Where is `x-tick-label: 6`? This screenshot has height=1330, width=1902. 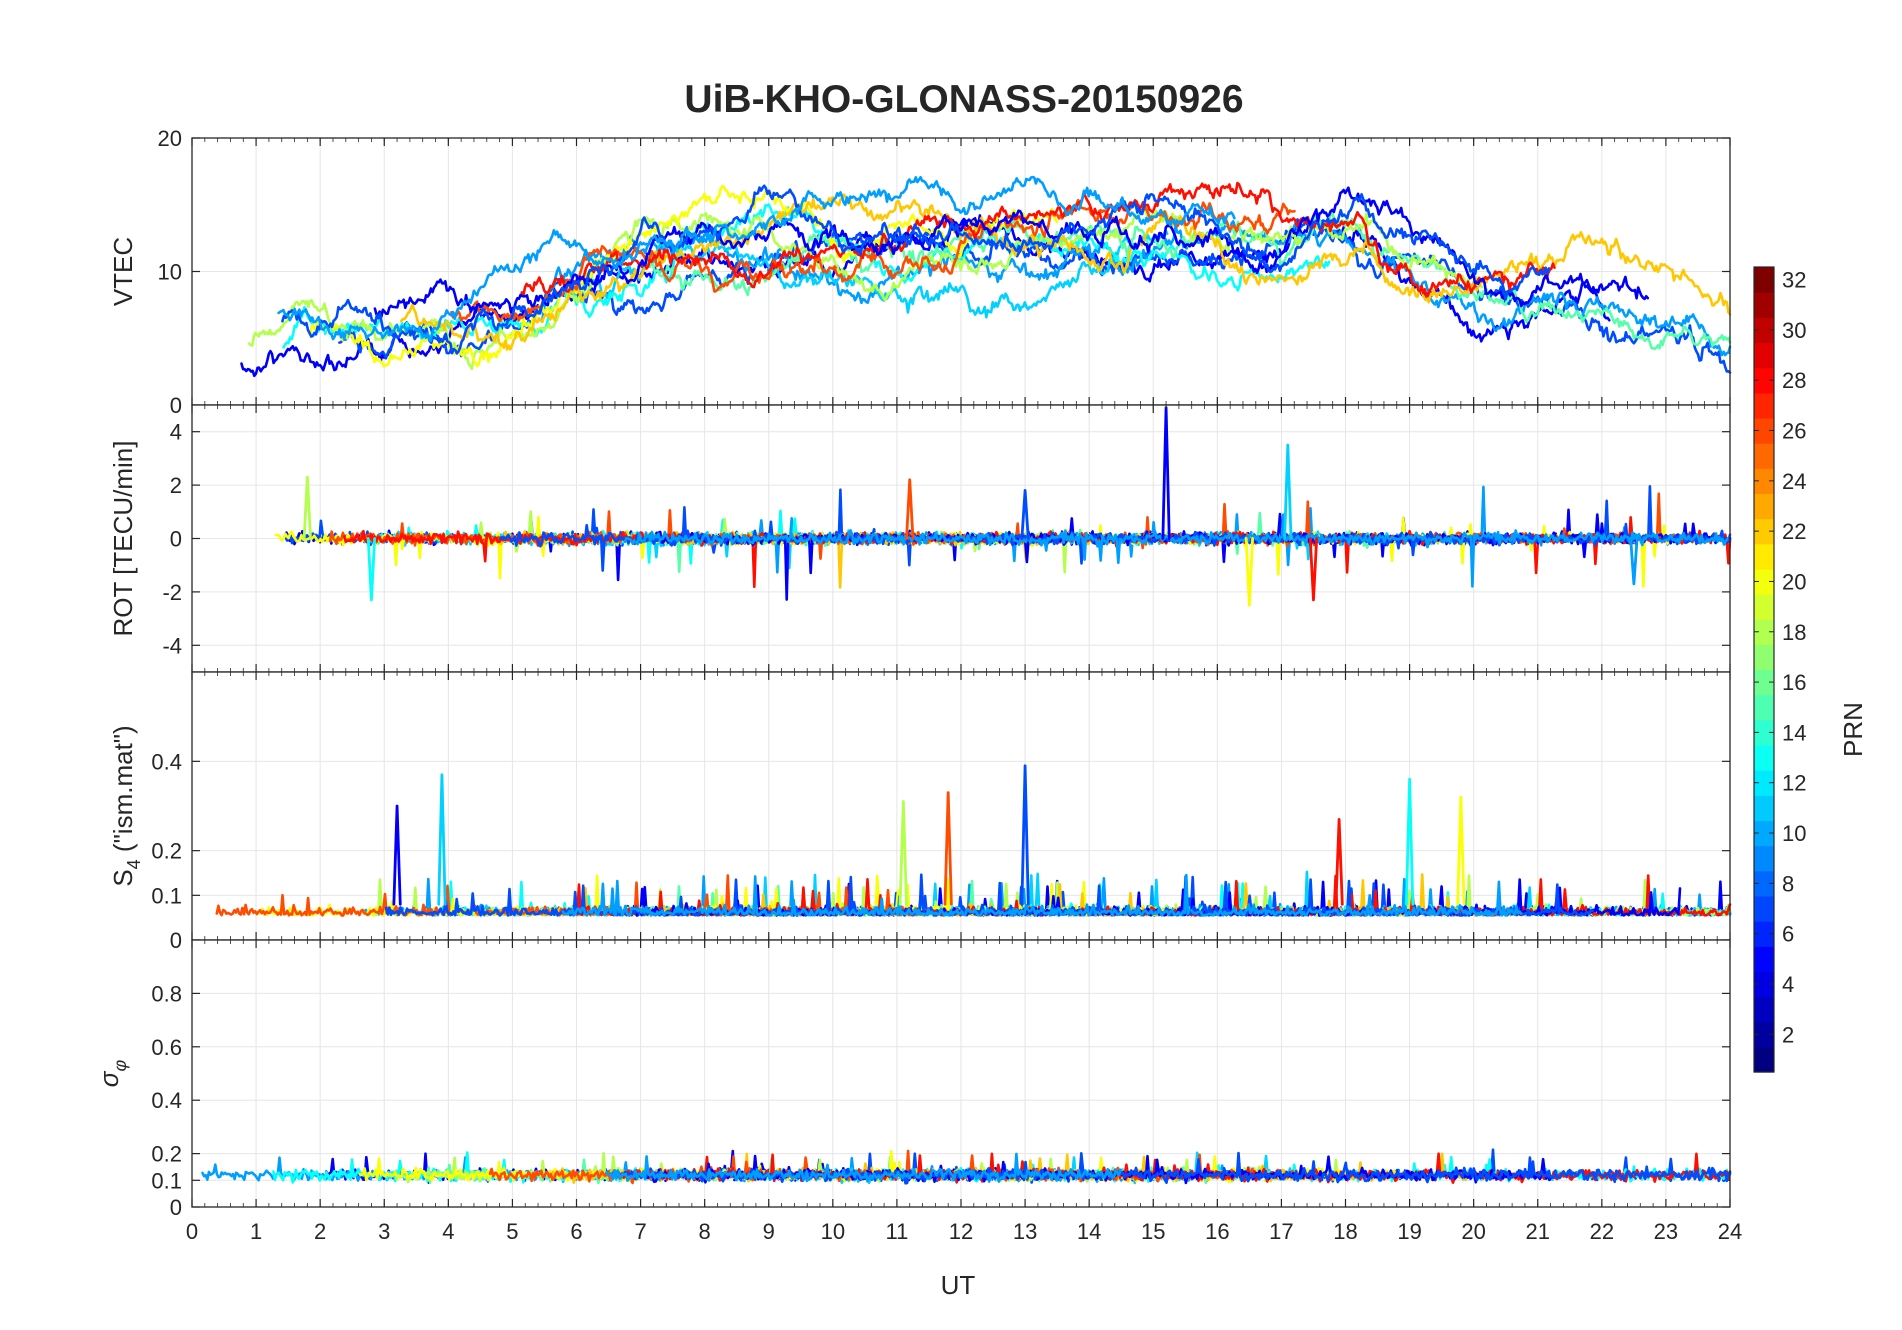
x-tick-label: 6 is located at coordinates (576, 1231).